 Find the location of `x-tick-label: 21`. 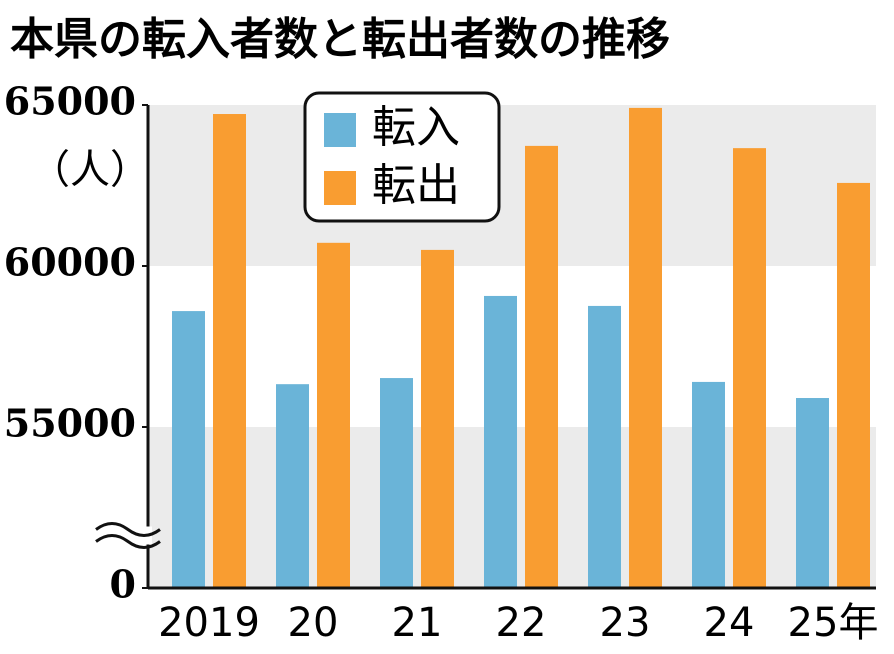

x-tick-label: 21 is located at coordinates (417, 623).